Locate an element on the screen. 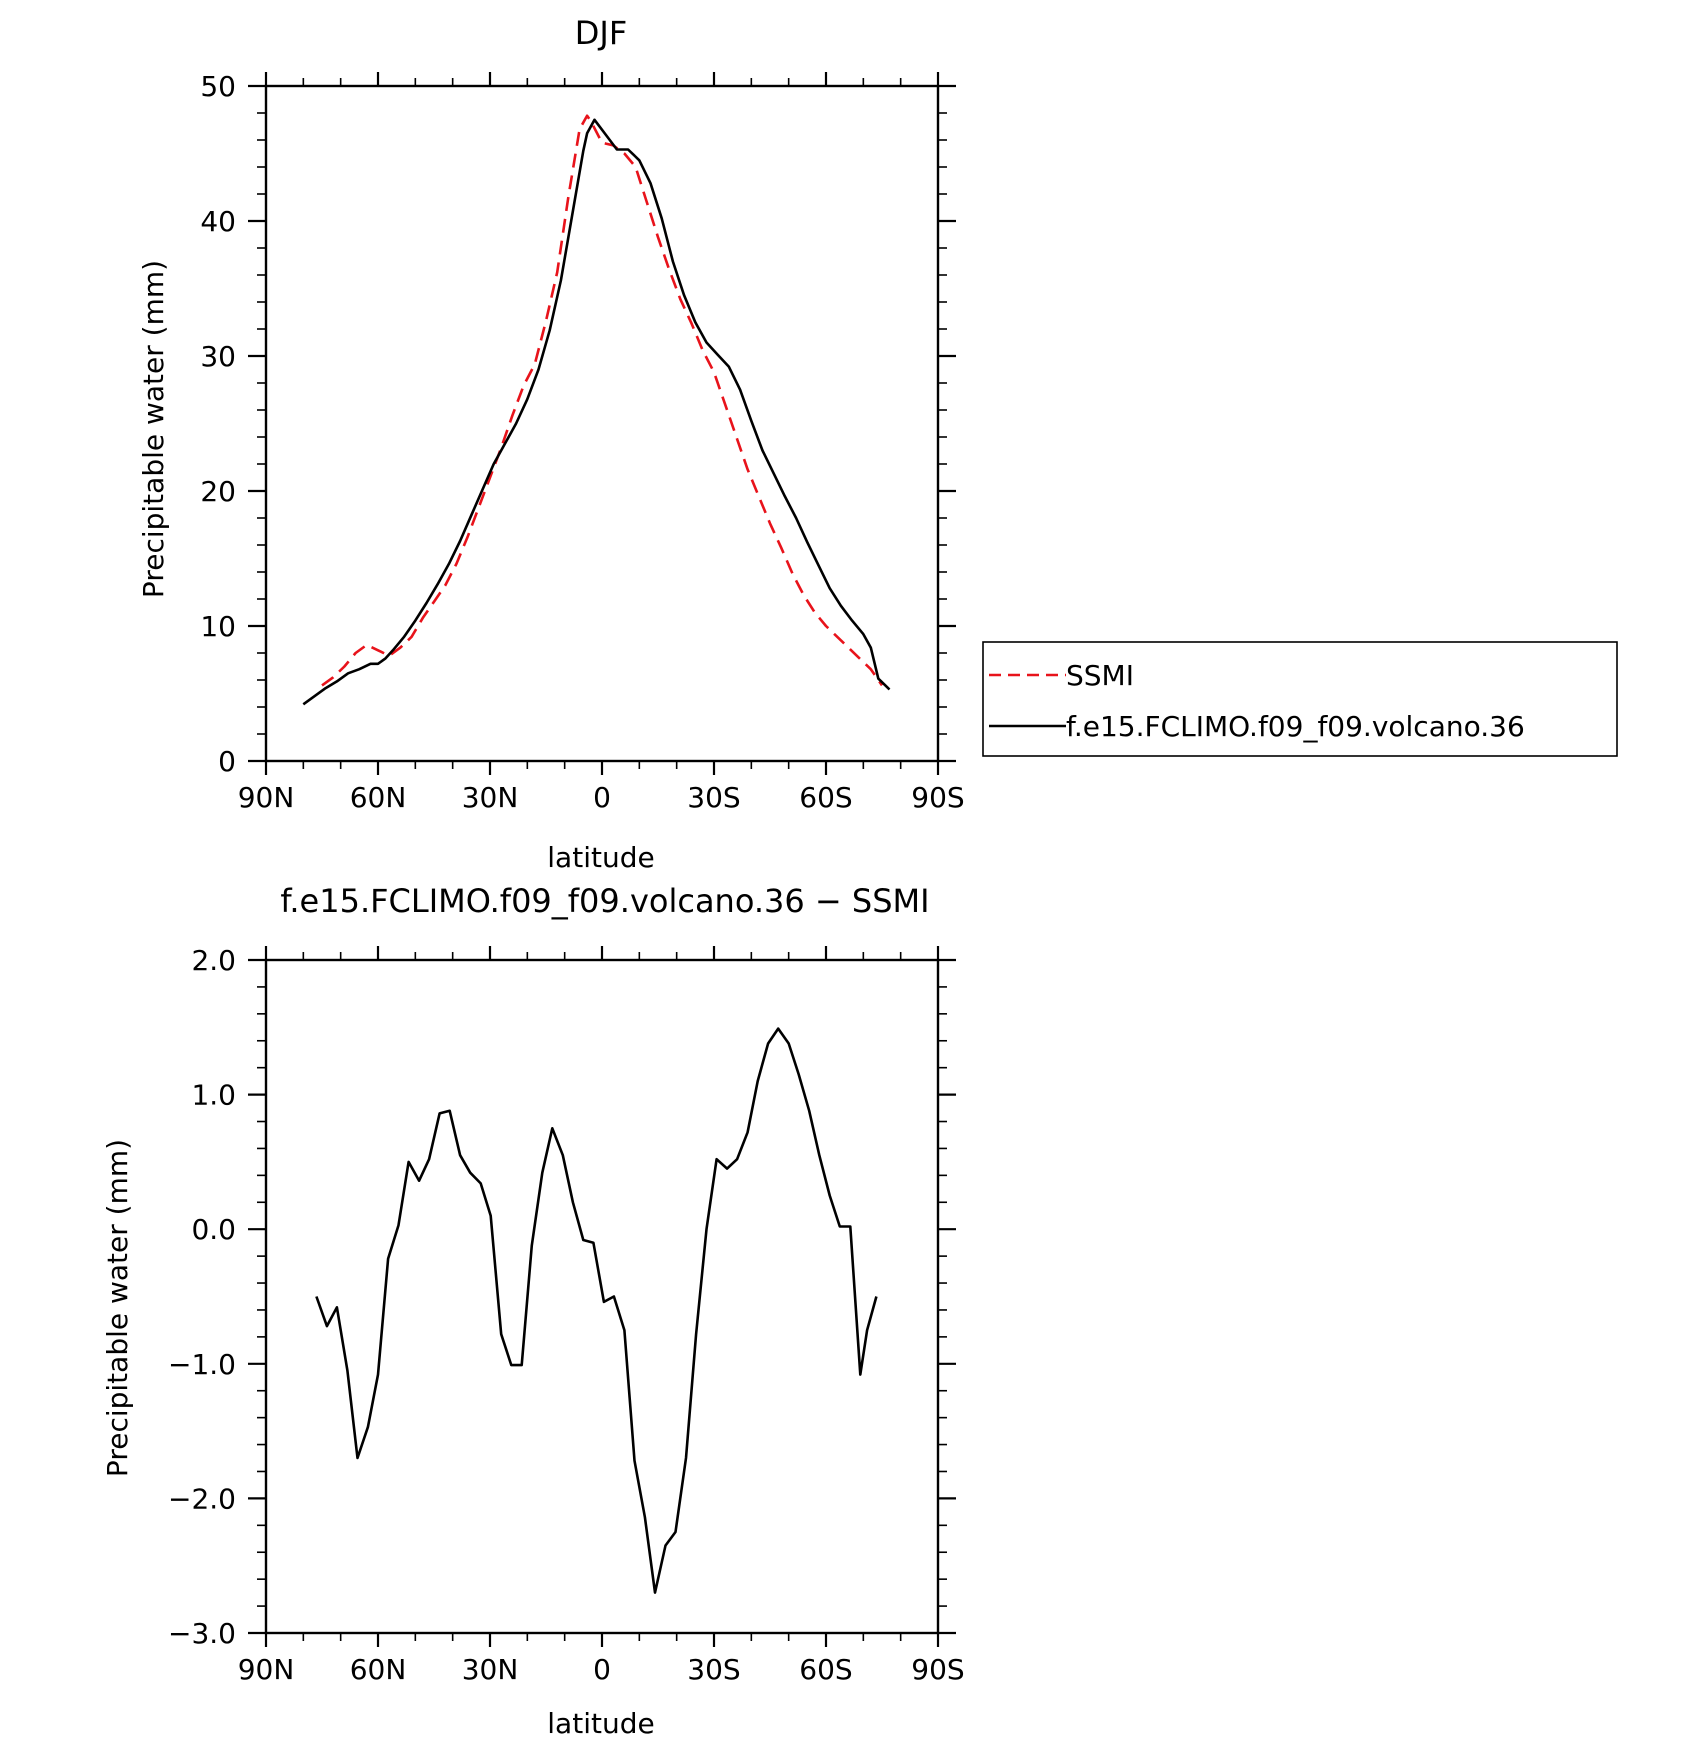 Image resolution: width=1708 pixels, height=1741 pixels. y-tick-label-1-2: −1.0 is located at coordinates (202, 1364).